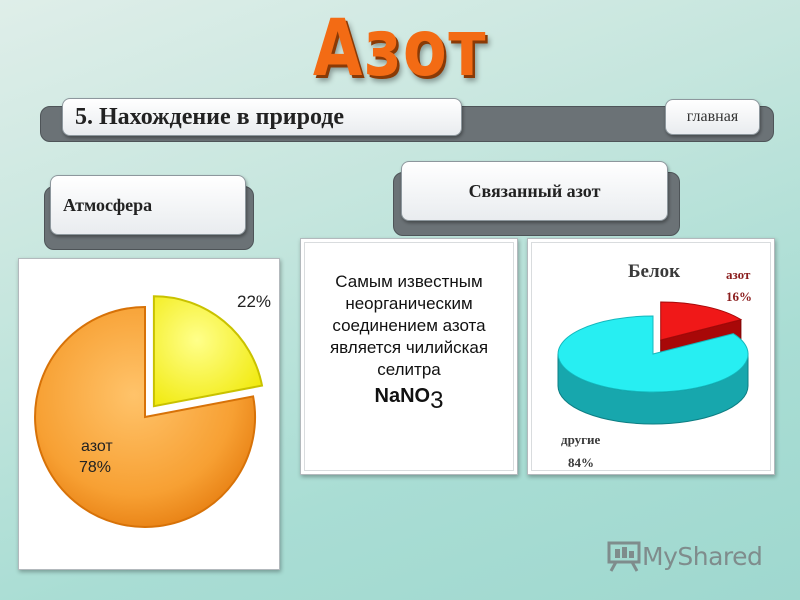 This screenshot has height=600, width=800. I want to click on protein-chart-panel: Белок азот 16% другие 84%, so click(651, 356).